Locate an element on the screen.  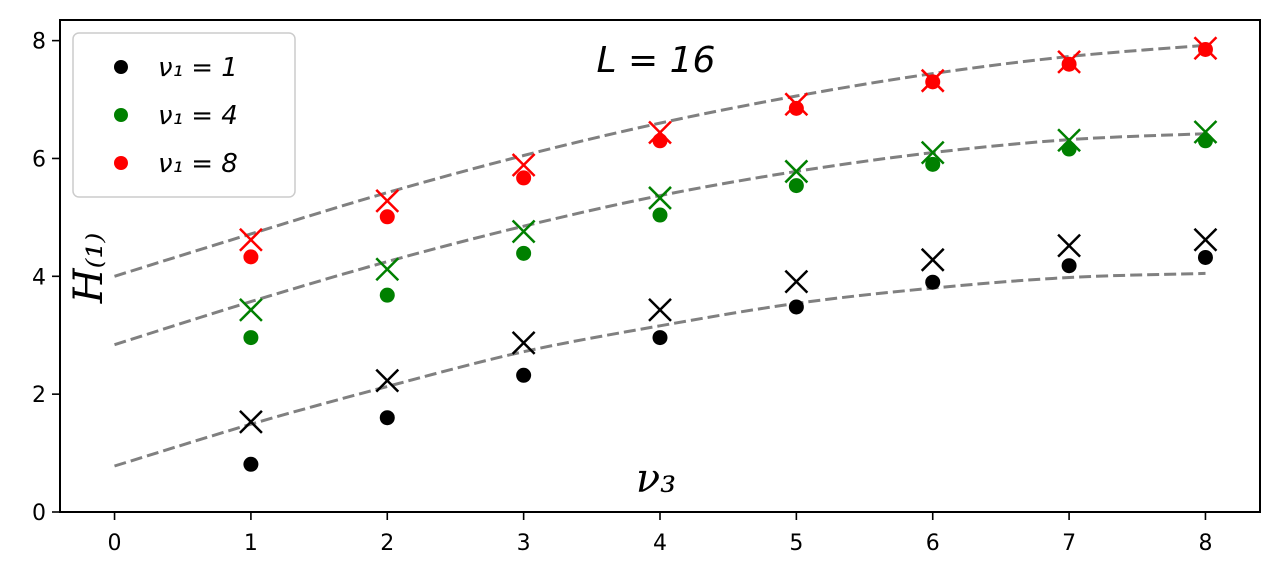
x-axis-ticks: 0 1 2 3 4 5 6 7 8 is located at coordinates (660, 534).